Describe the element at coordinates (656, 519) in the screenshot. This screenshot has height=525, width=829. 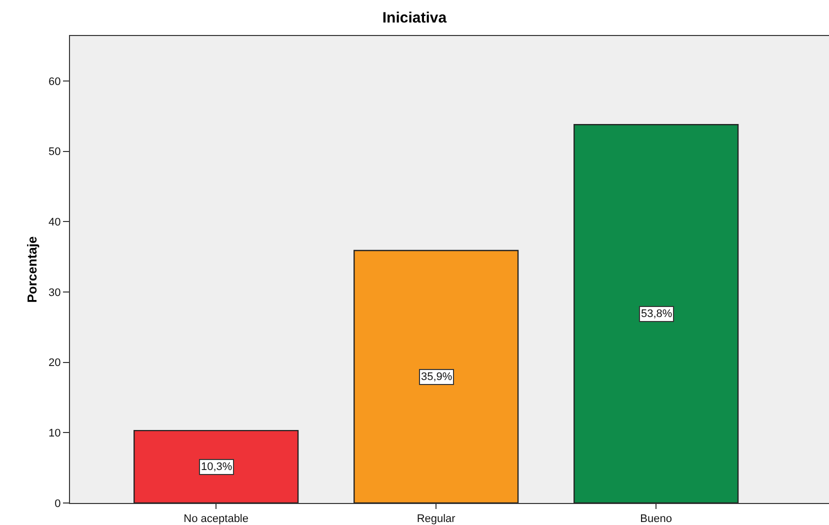
I see `x-tick-label: Bueno` at that location.